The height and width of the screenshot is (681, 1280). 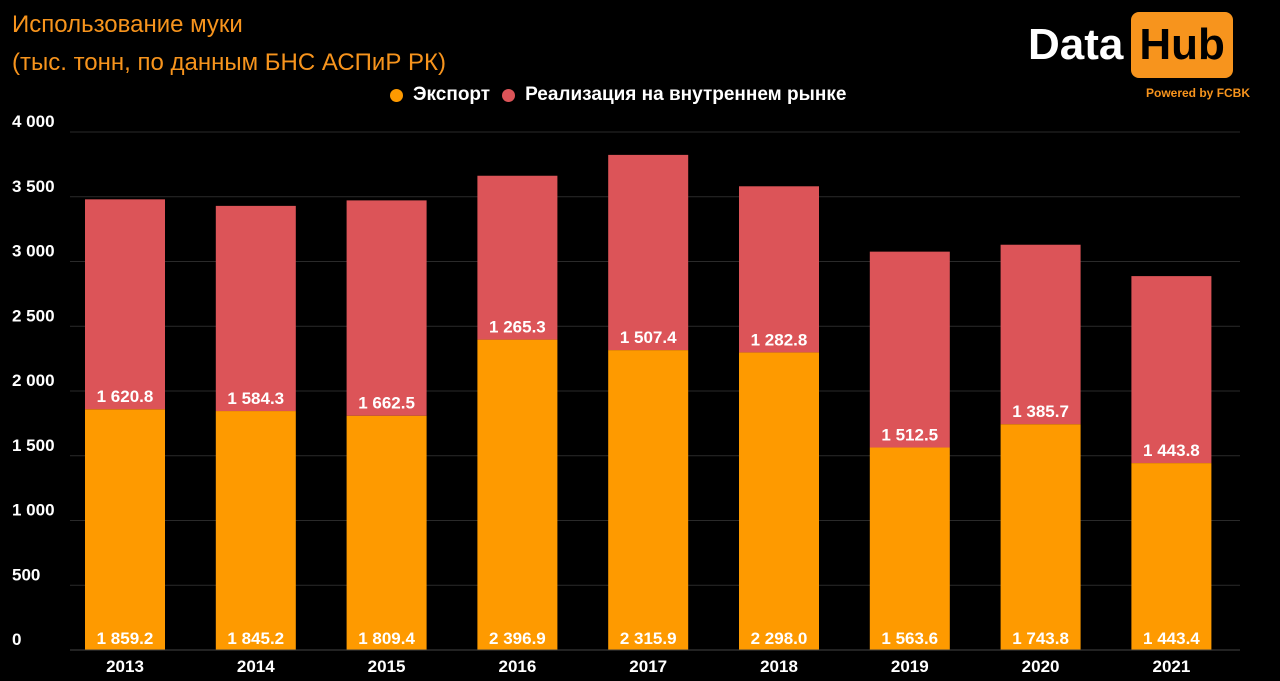 I want to click on value-label-domestic: 1 584.3, so click(x=255, y=398).